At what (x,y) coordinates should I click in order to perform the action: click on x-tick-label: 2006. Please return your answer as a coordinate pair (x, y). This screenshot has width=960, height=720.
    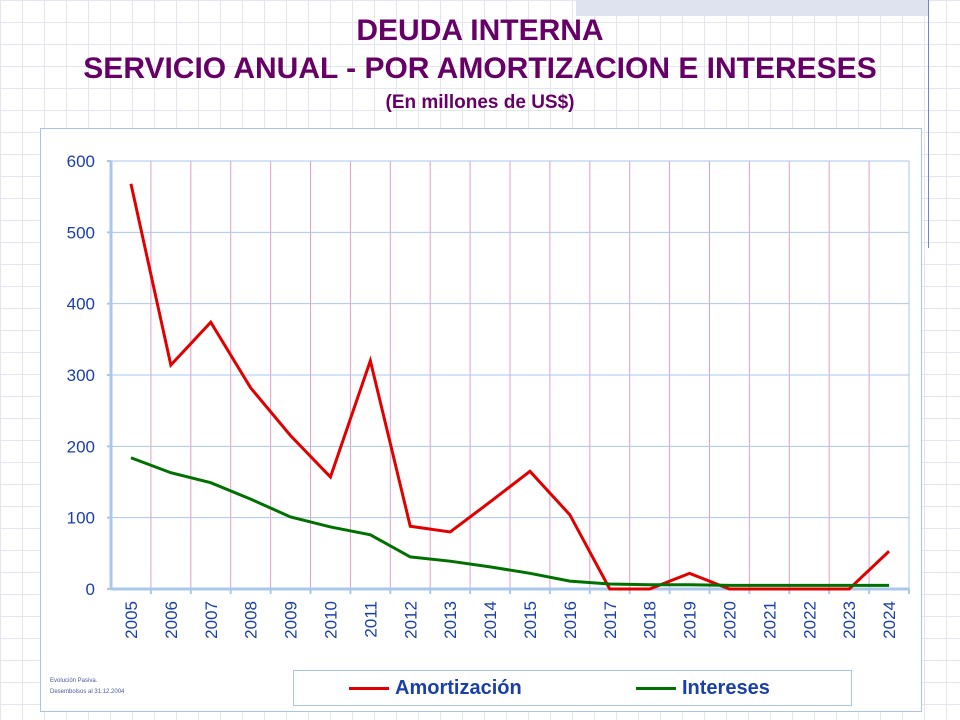
    Looking at the image, I should click on (171, 620).